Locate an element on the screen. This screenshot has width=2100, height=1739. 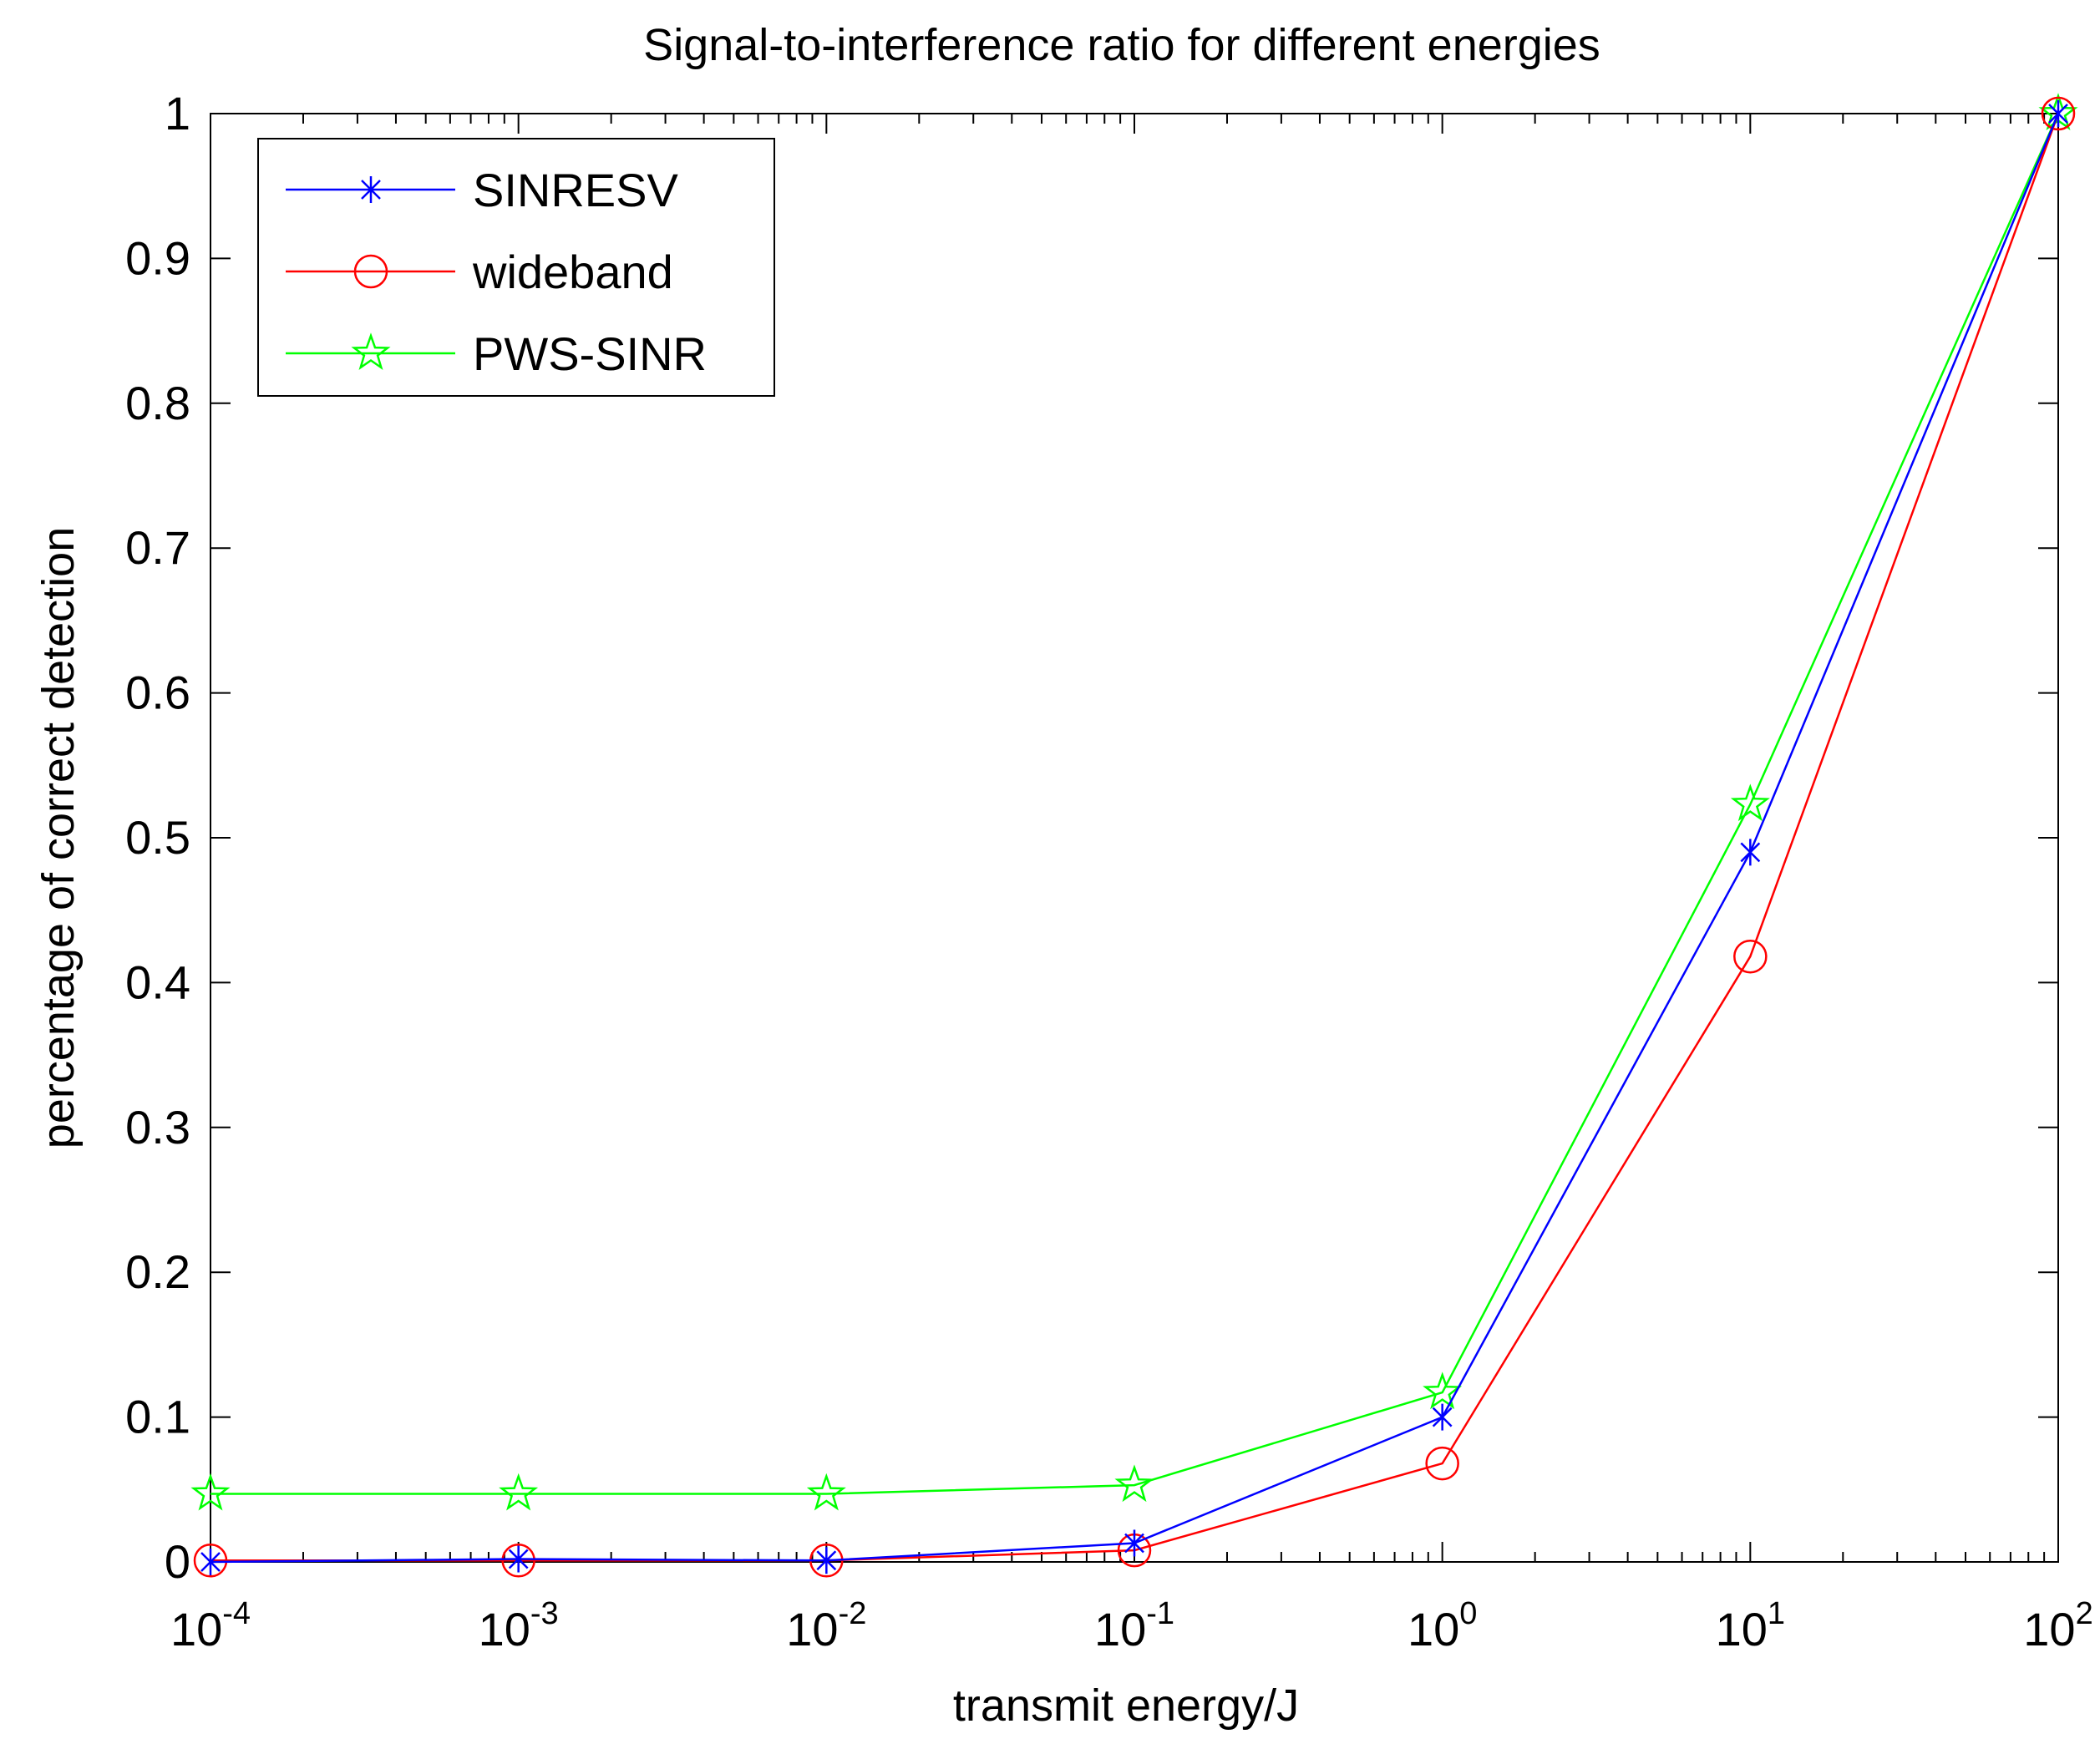
x-tick-label: 10⁻³ is located at coordinates (519, 1626).